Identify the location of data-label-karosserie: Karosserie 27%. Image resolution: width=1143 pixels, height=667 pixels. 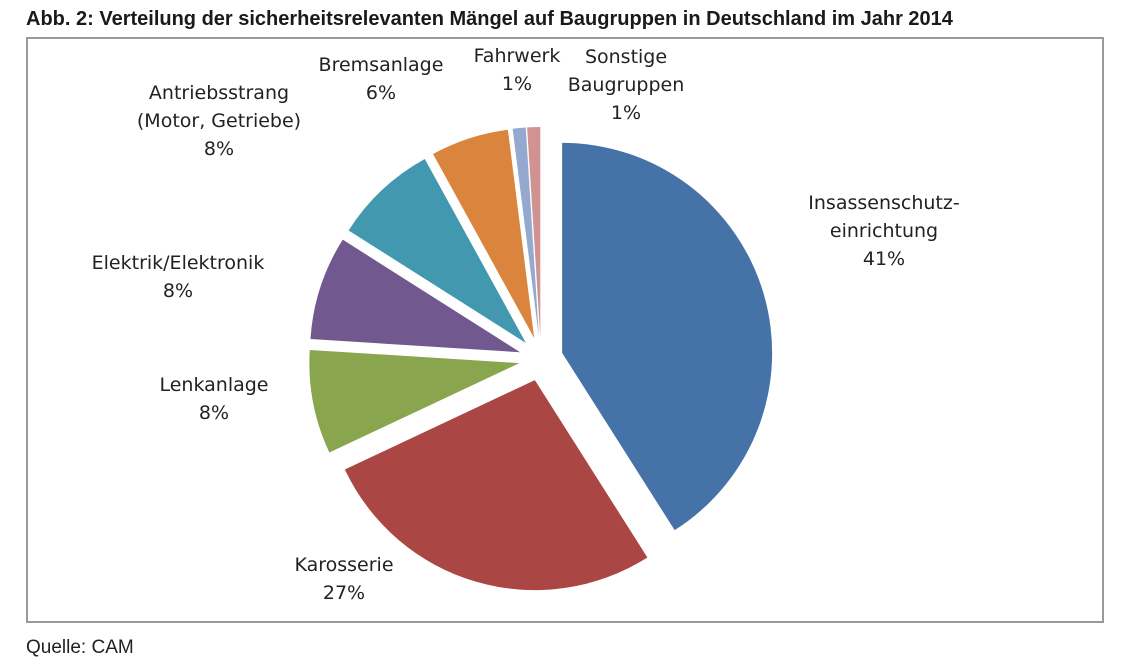
(343, 579).